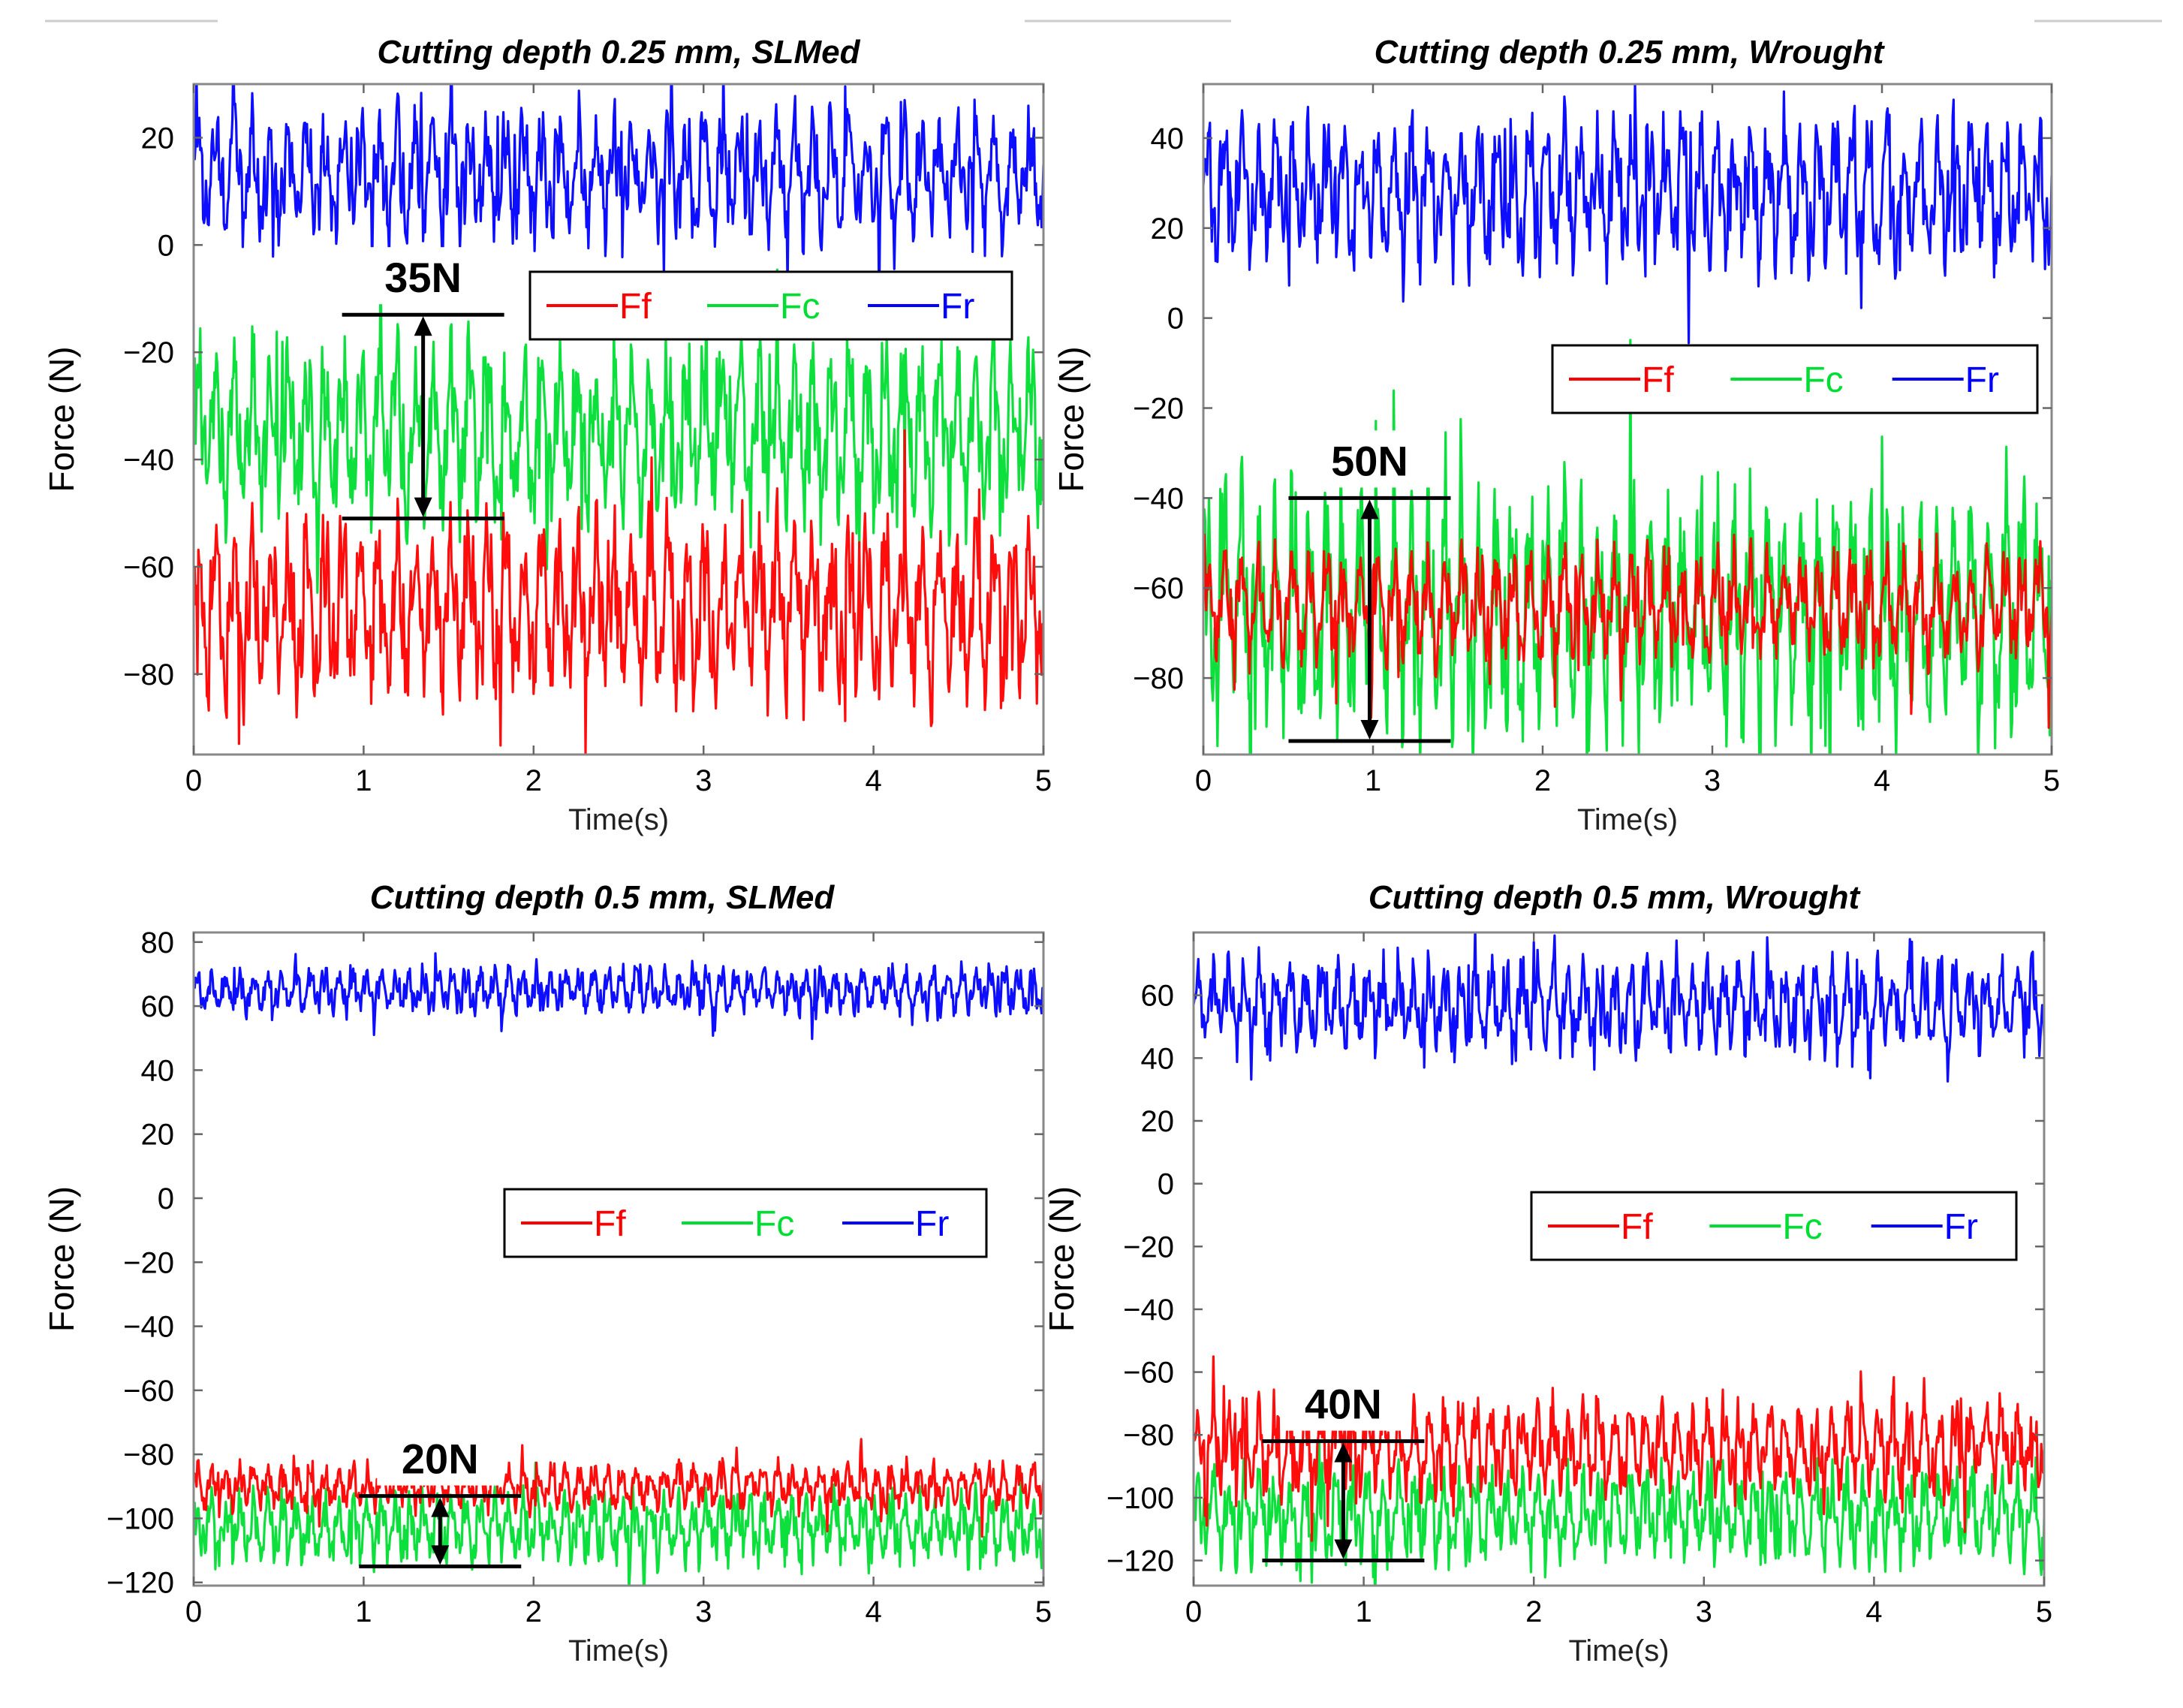 This screenshot has height=1708, width=2183. I want to click on force-range-annotation: 35N, so click(423, 384).